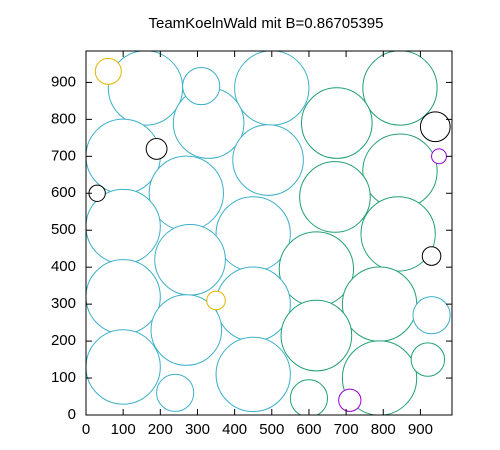  Describe the element at coordinates (63, 340) in the screenshot. I see `y-tick-label: 200` at that location.